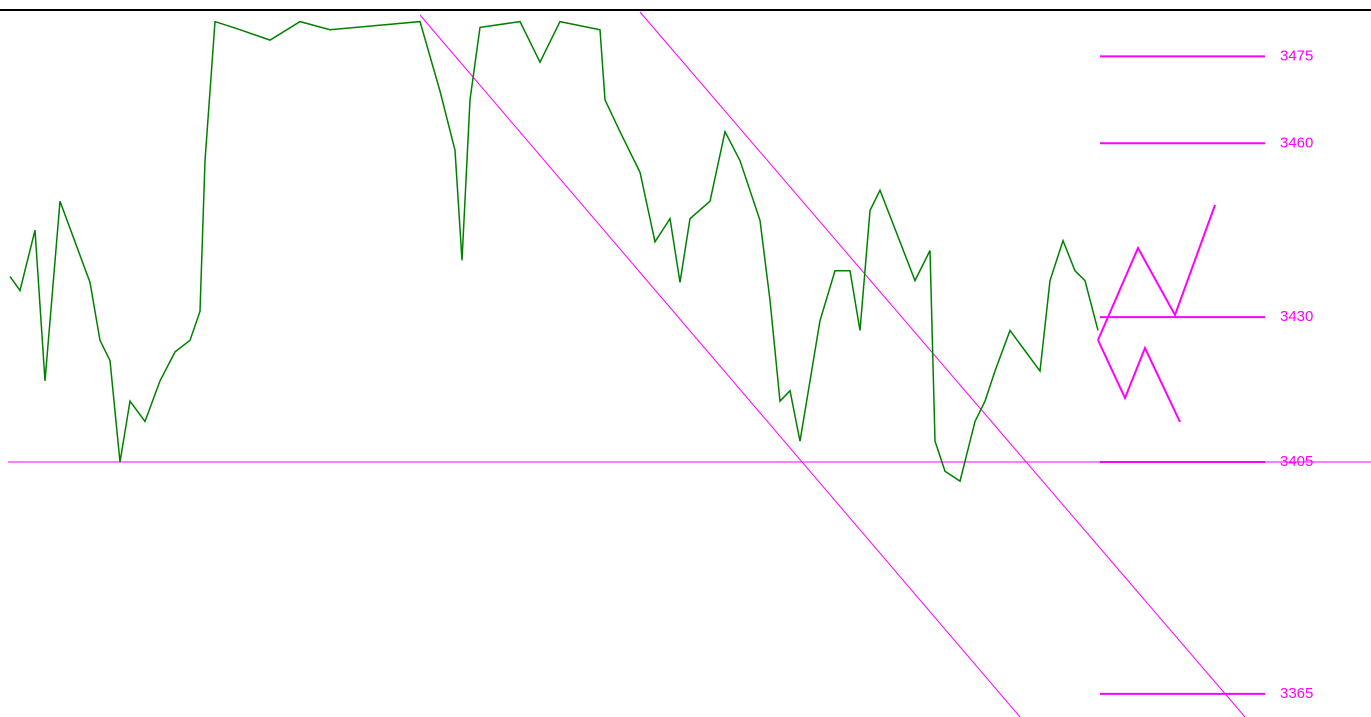 Image resolution: width=1371 pixels, height=717 pixels. I want to click on level-label: 3475, so click(1296, 55).